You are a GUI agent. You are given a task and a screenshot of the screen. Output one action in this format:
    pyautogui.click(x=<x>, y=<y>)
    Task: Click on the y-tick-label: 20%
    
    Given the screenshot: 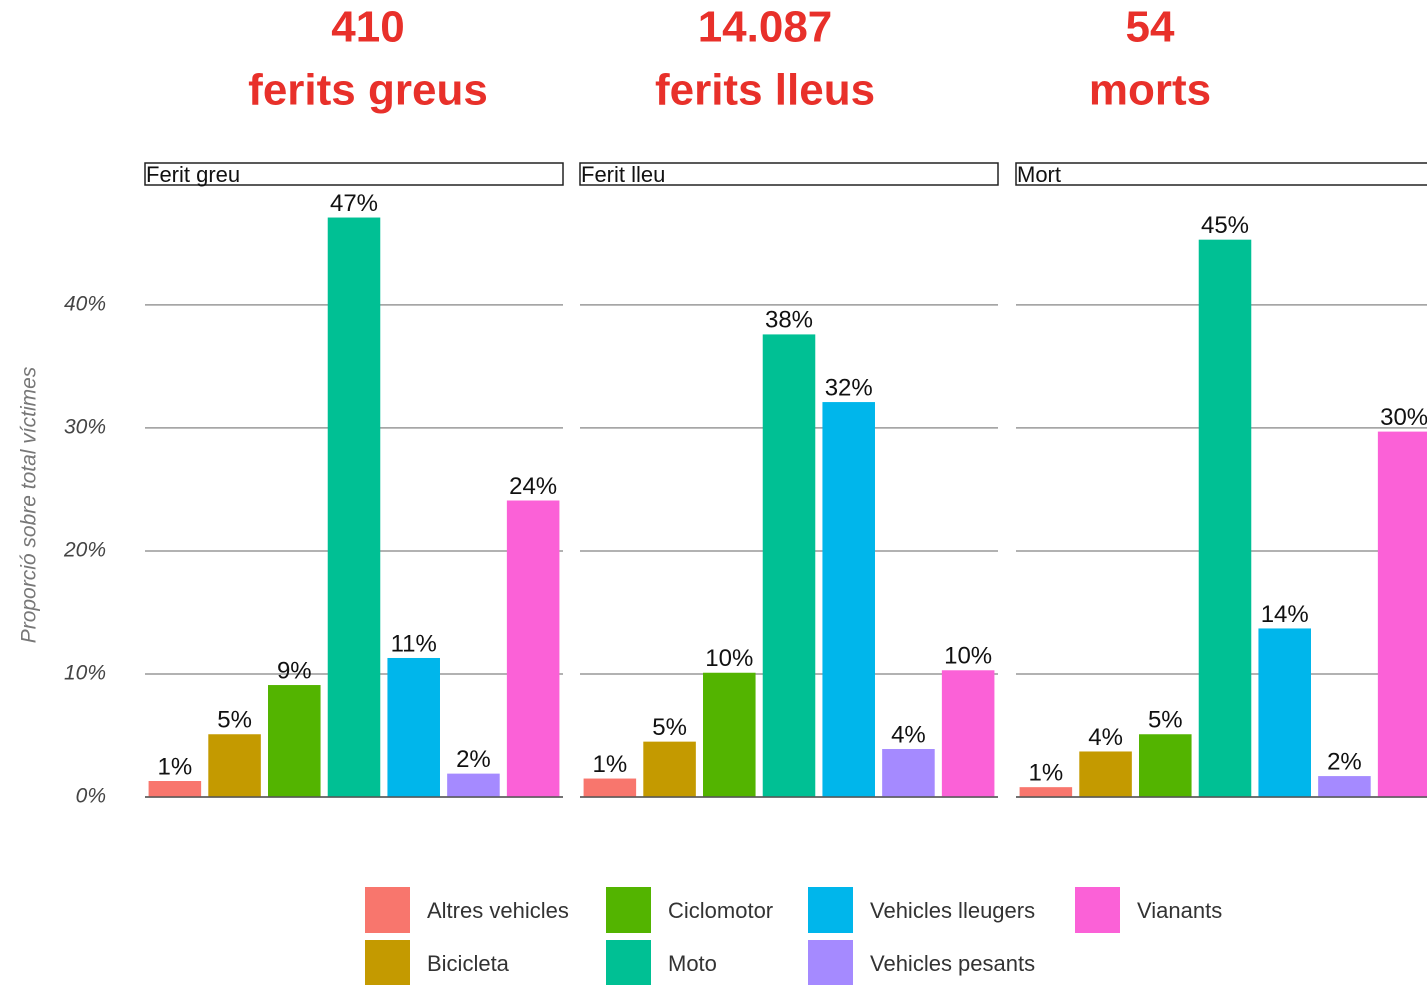 What is the action you would take?
    pyautogui.click(x=84, y=549)
    